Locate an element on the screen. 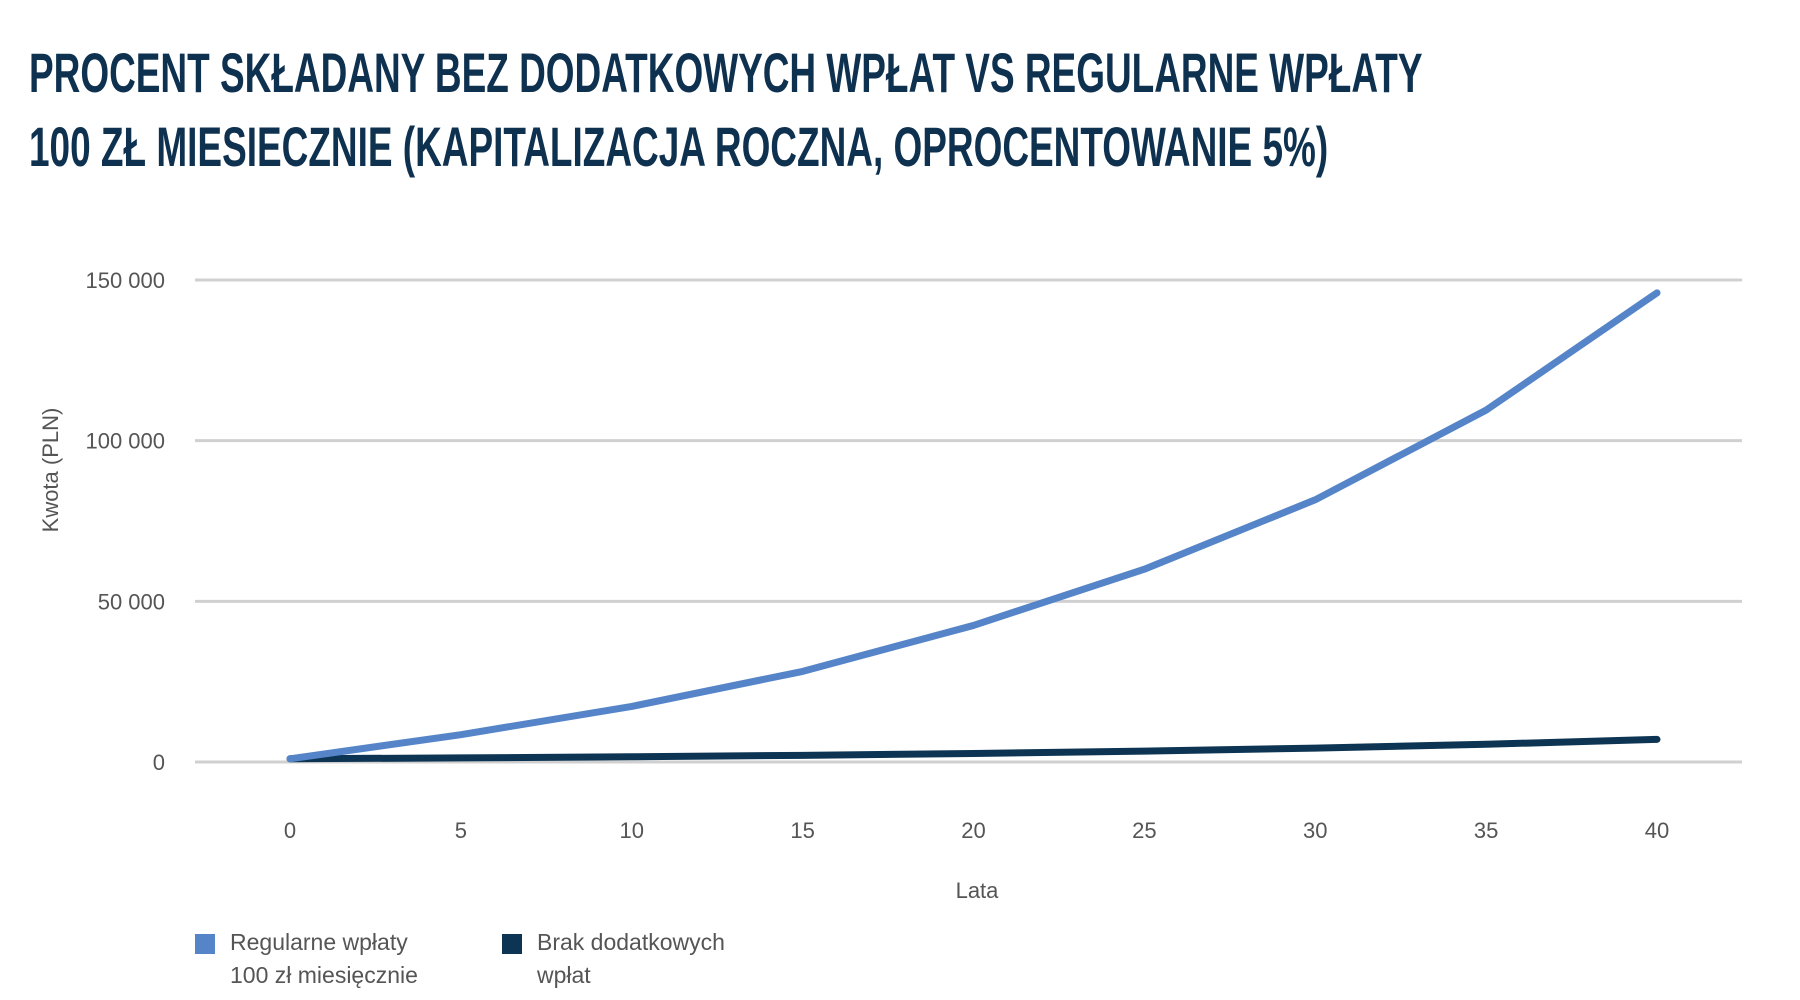 This screenshot has height=1000, width=1800. x-tick-label: 5 is located at coordinates (461, 830).